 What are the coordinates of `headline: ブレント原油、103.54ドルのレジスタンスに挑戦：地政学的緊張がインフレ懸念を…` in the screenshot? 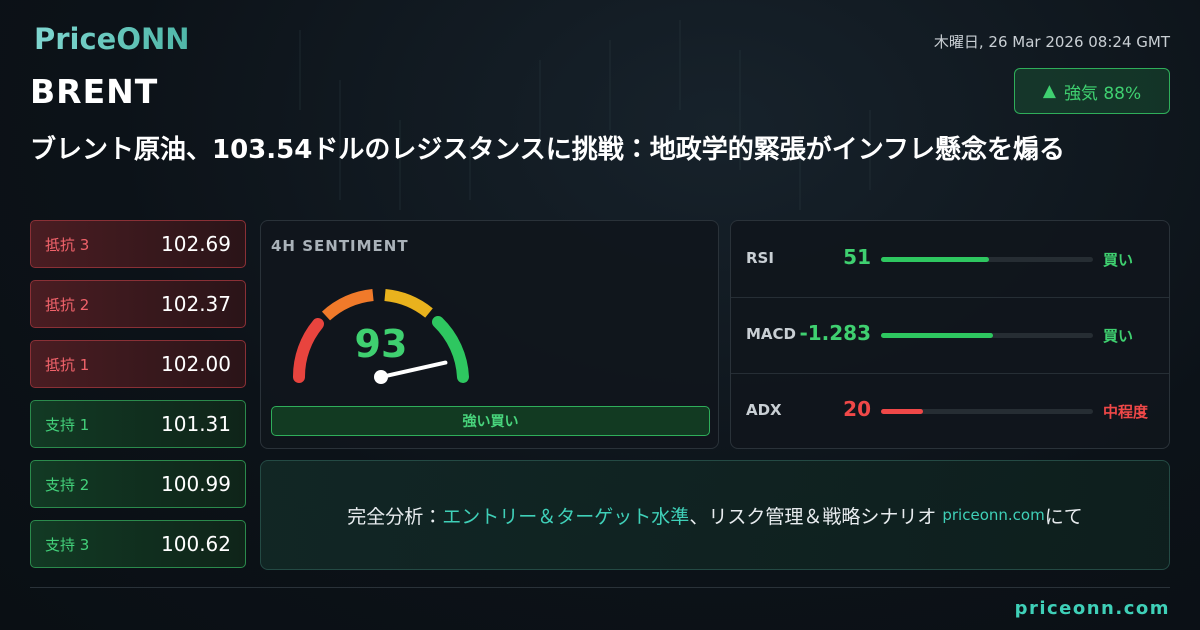 It's located at (548, 150).